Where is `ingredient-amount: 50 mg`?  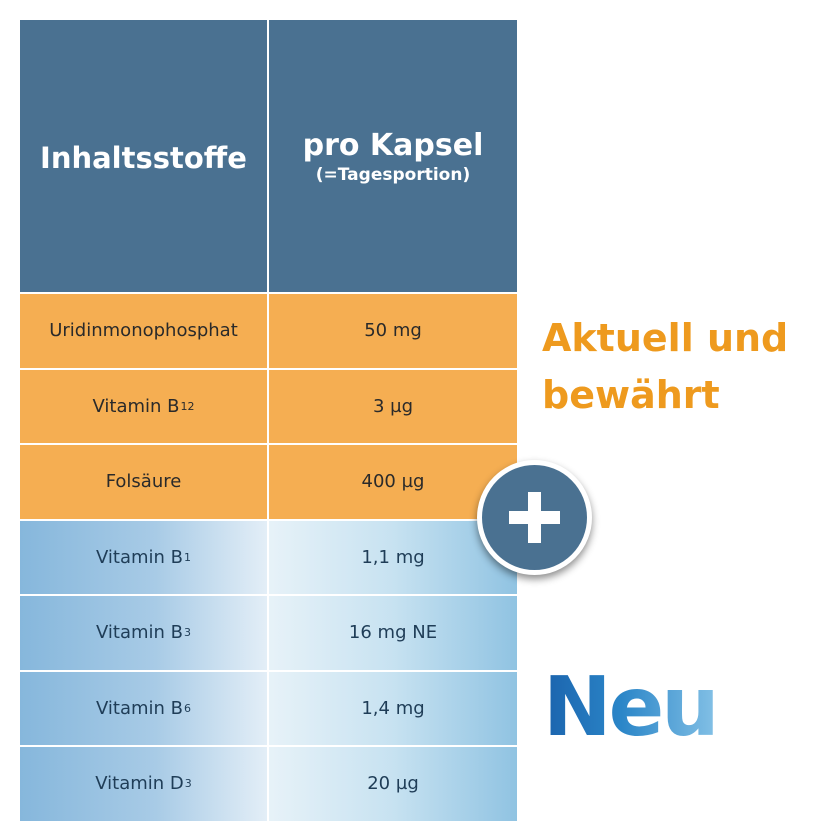
ingredient-amount: 50 mg is located at coordinates (393, 331).